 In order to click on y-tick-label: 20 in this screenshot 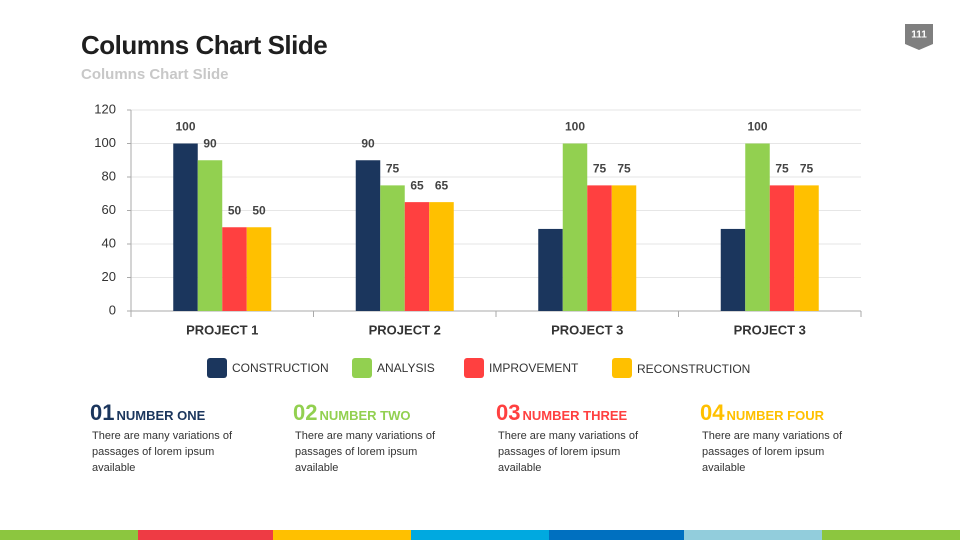, I will do `click(109, 276)`.